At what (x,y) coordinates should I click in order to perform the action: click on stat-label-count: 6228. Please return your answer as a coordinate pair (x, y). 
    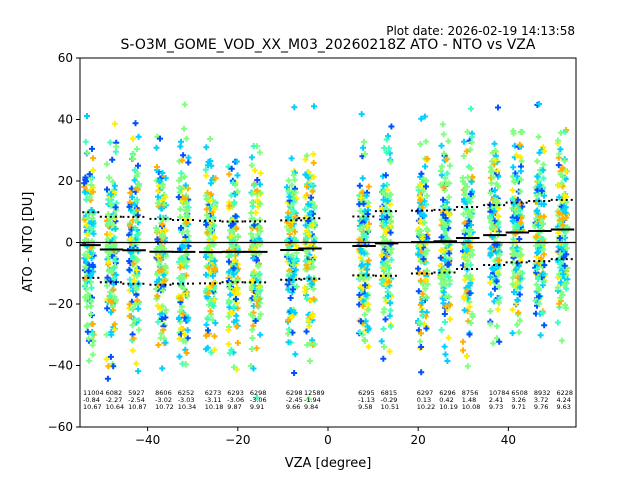
    Looking at the image, I should click on (564, 393).